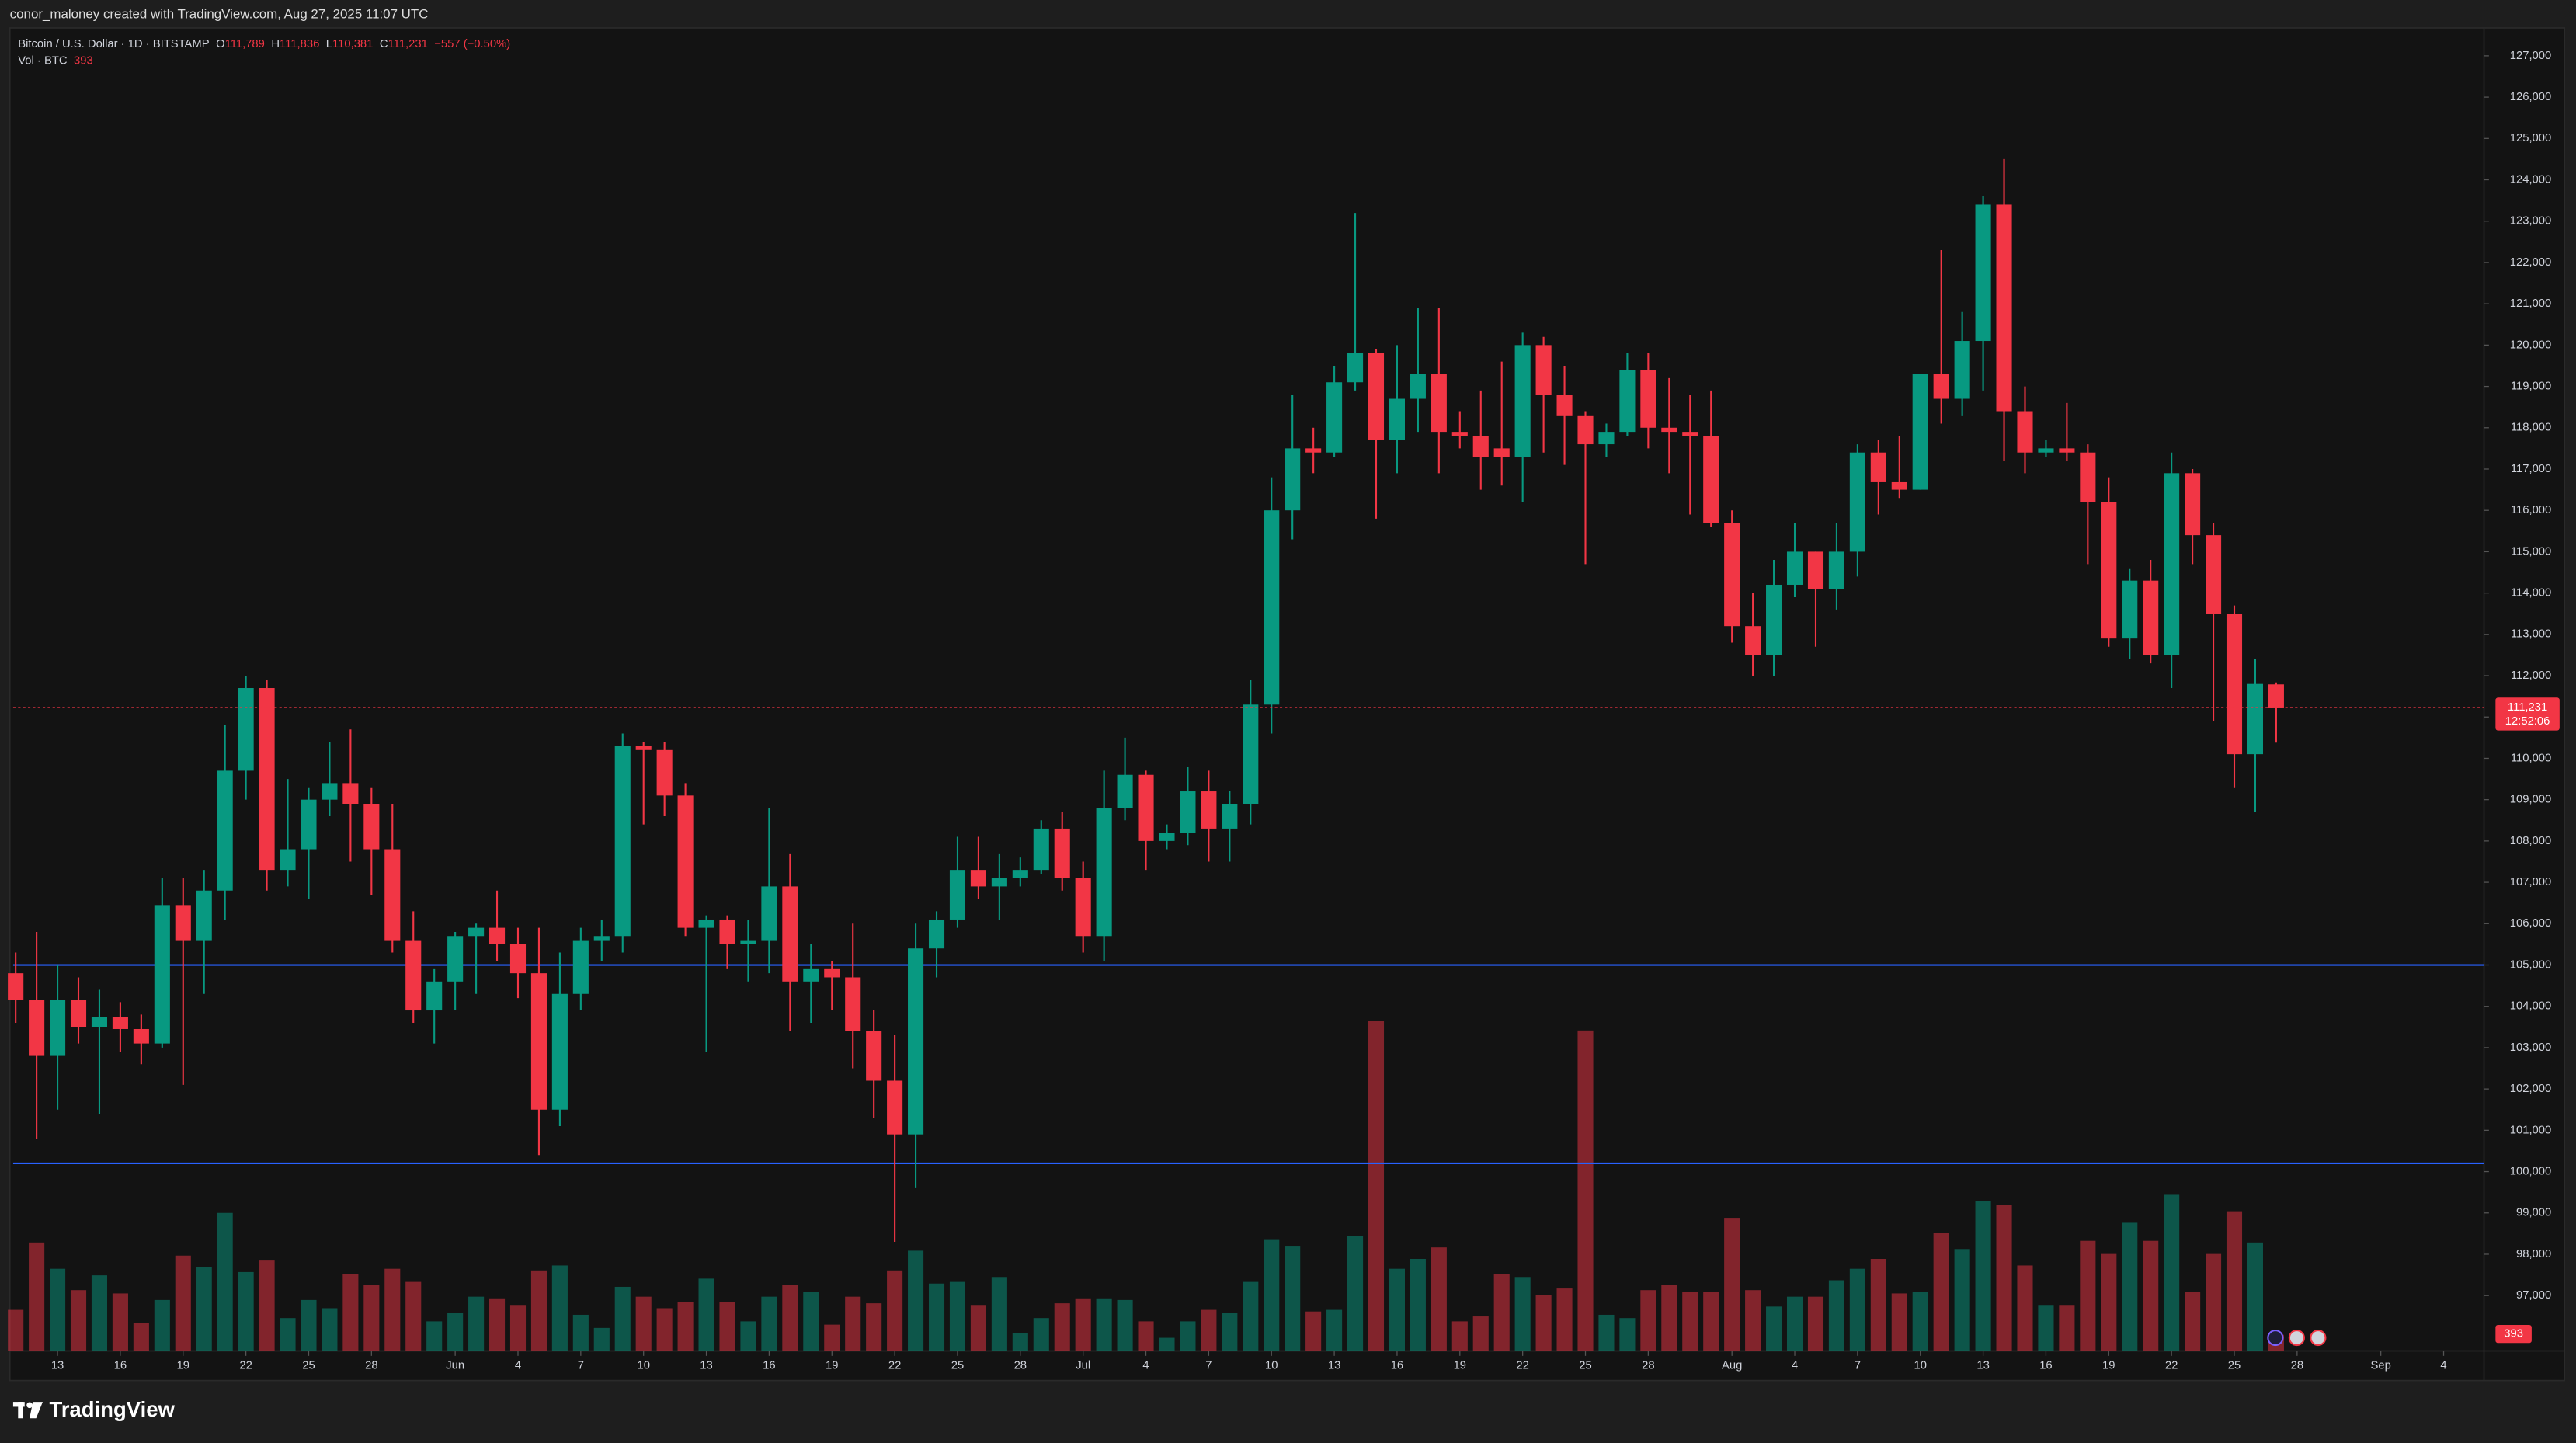 The image size is (2576, 1443). I want to click on symbol-title: Bitcoin / U.S. Dollar · 1D · BITSTAMP, so click(114, 44).